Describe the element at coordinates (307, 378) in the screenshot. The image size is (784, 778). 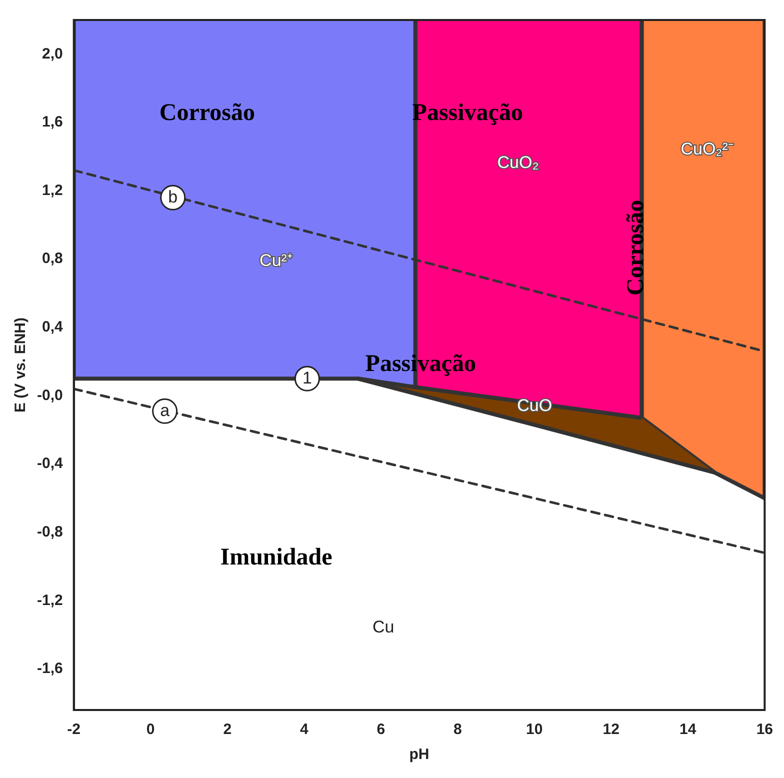
I see `annotation: 1` at that location.